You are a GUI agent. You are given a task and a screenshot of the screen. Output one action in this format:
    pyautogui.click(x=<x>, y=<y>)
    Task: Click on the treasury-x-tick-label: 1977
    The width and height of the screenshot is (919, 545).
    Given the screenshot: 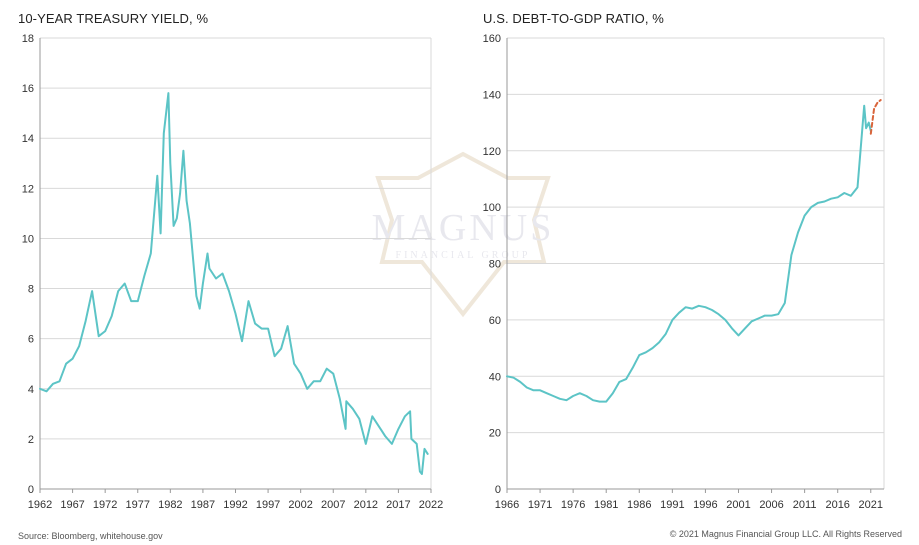 What is the action you would take?
    pyautogui.click(x=138, y=505)
    